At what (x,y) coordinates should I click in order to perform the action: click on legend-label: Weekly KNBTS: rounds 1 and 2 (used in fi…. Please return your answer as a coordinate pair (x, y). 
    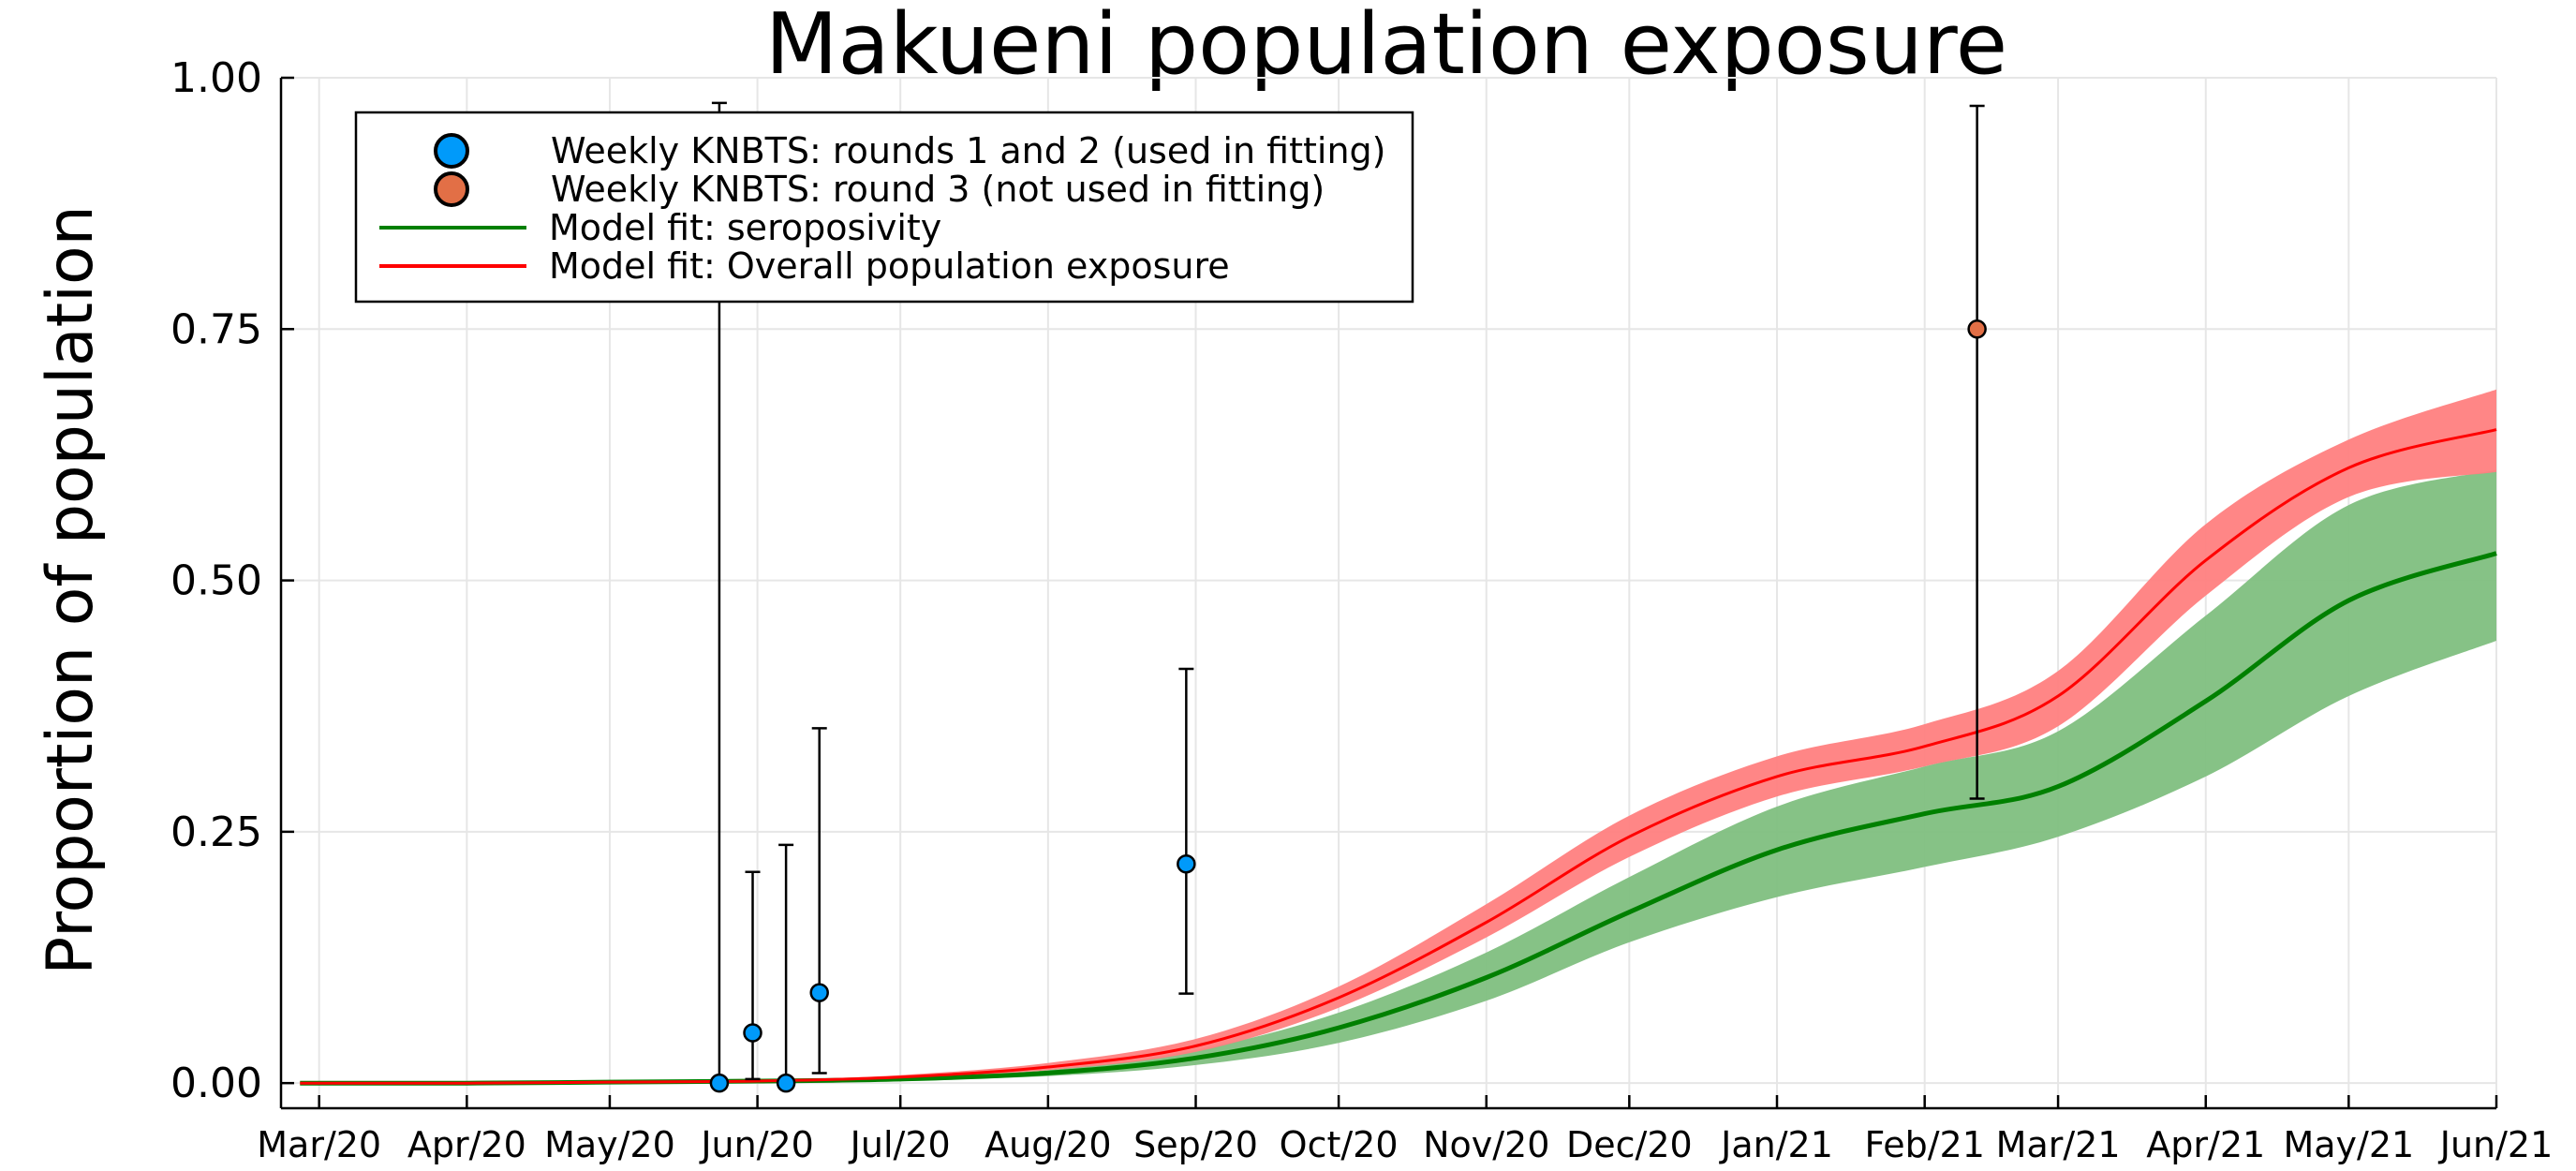
    Looking at the image, I should click on (968, 150).